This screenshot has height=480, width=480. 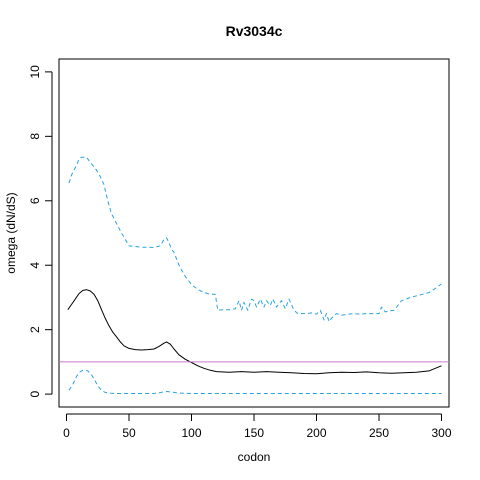 What do you see at coordinates (379, 433) in the screenshot?
I see `x-tick-label: 250` at bounding box center [379, 433].